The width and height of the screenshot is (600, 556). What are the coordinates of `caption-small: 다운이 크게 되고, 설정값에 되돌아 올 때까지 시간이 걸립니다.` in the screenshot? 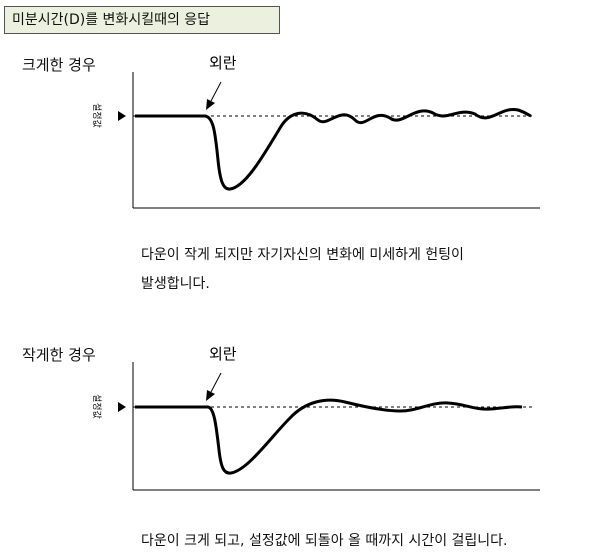 It's located at (324, 541).